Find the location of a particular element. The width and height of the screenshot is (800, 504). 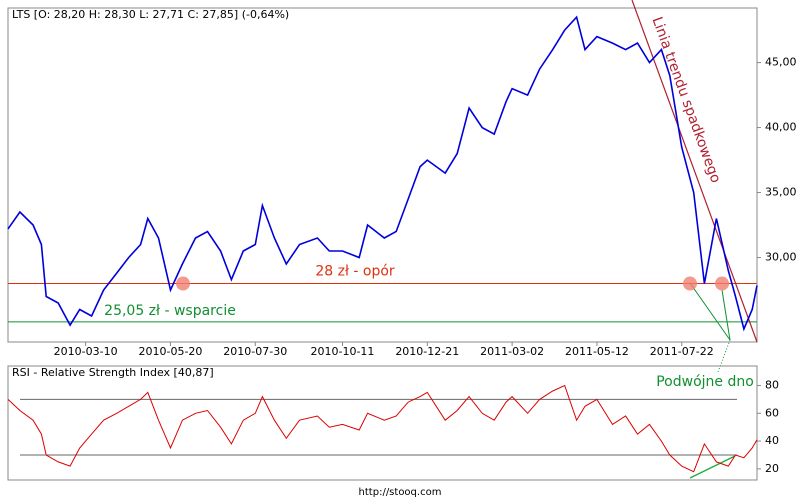

trend-line is located at coordinates (694, 171).